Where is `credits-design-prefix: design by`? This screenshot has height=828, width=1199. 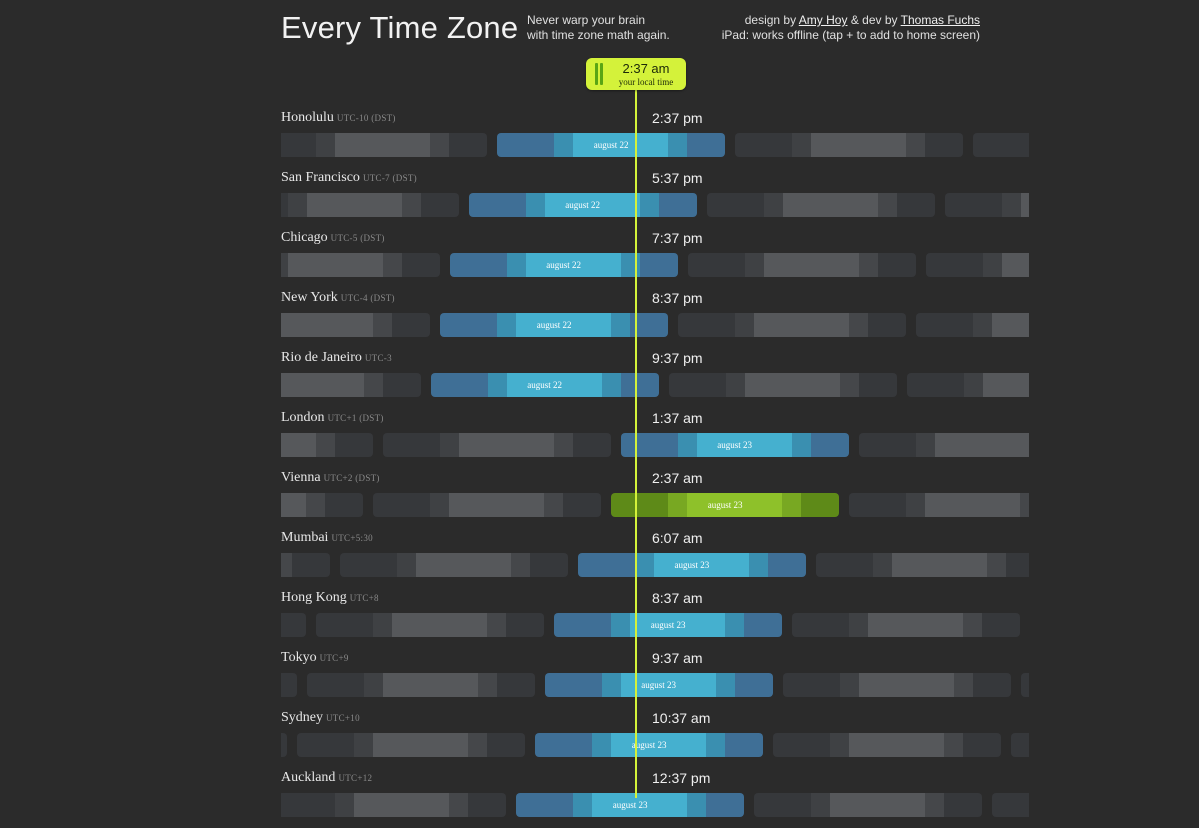 credits-design-prefix: design by is located at coordinates (770, 20).